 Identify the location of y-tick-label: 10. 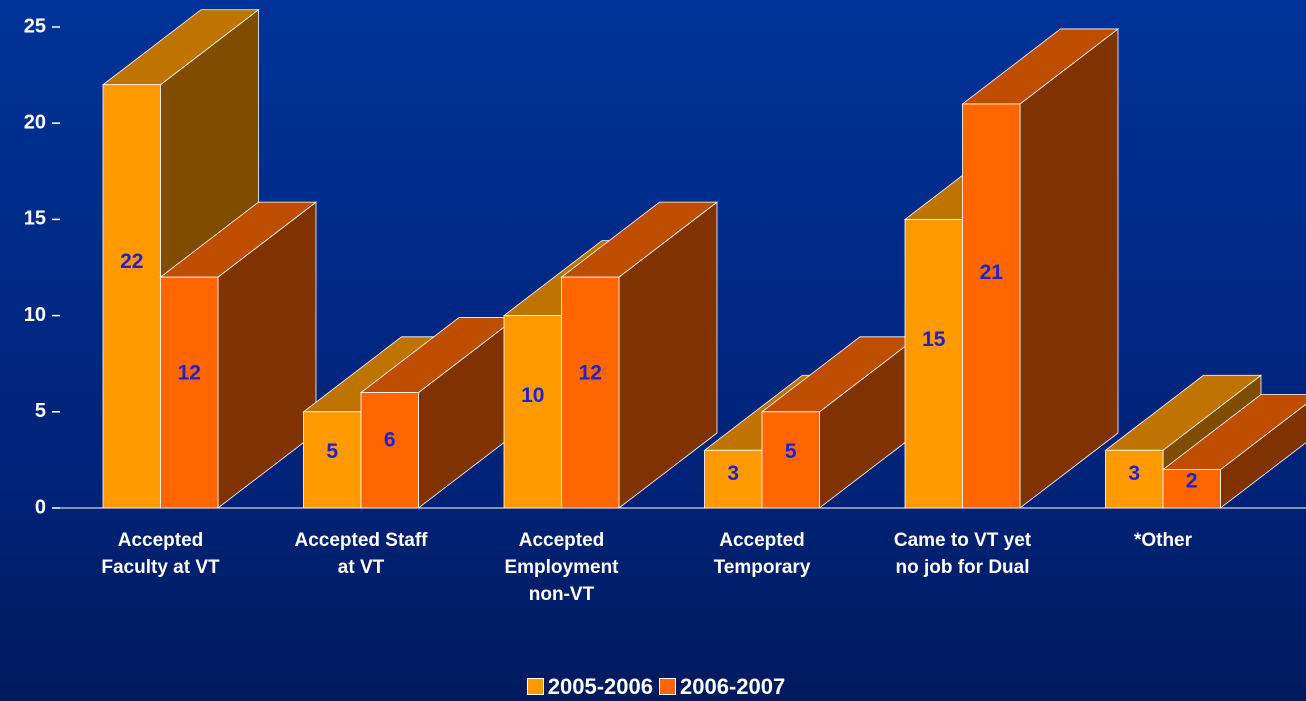
(35, 315).